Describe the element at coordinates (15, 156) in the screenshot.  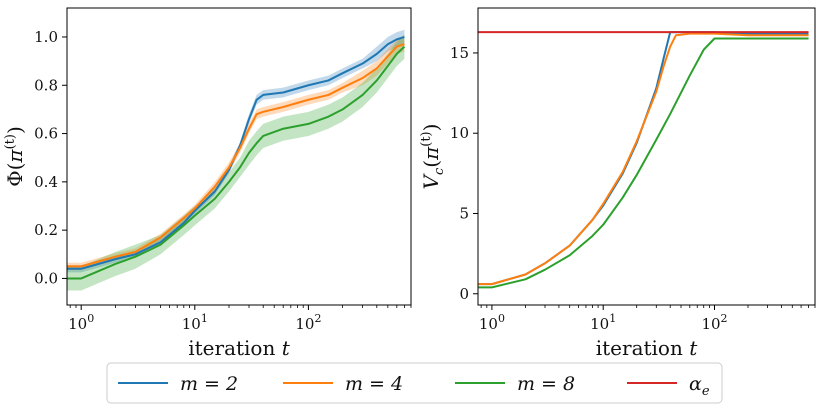
I see `y-axis-label: Φ(π(t))` at that location.